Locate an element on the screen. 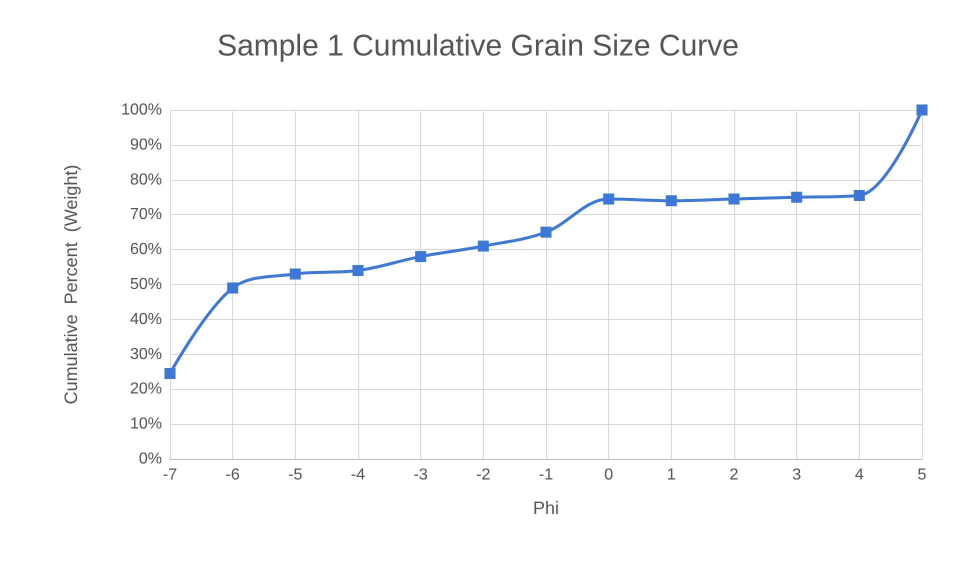 The image size is (956, 578). y-tick-label: 40% is located at coordinates (146, 319).